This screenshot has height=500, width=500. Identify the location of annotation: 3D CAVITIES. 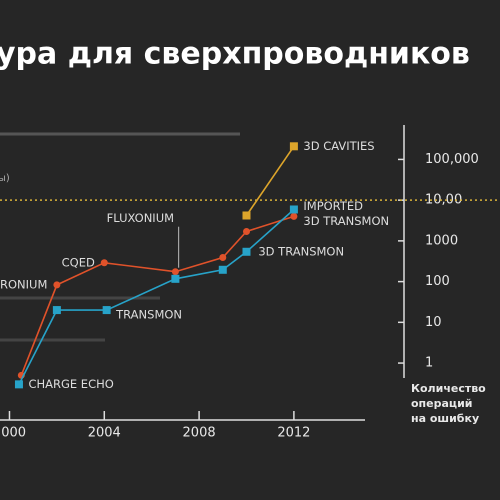
(338, 146).